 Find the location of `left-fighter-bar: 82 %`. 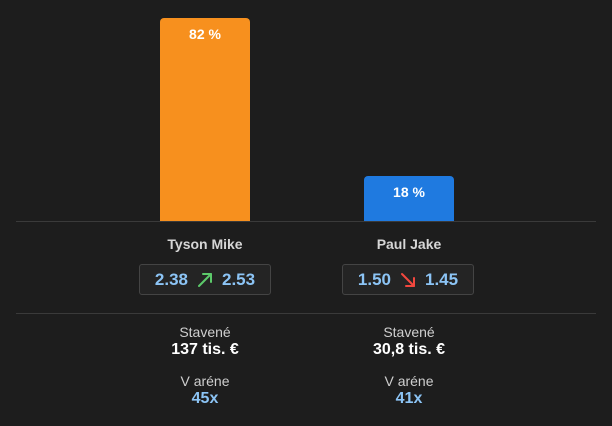

left-fighter-bar: 82 % is located at coordinates (205, 119).